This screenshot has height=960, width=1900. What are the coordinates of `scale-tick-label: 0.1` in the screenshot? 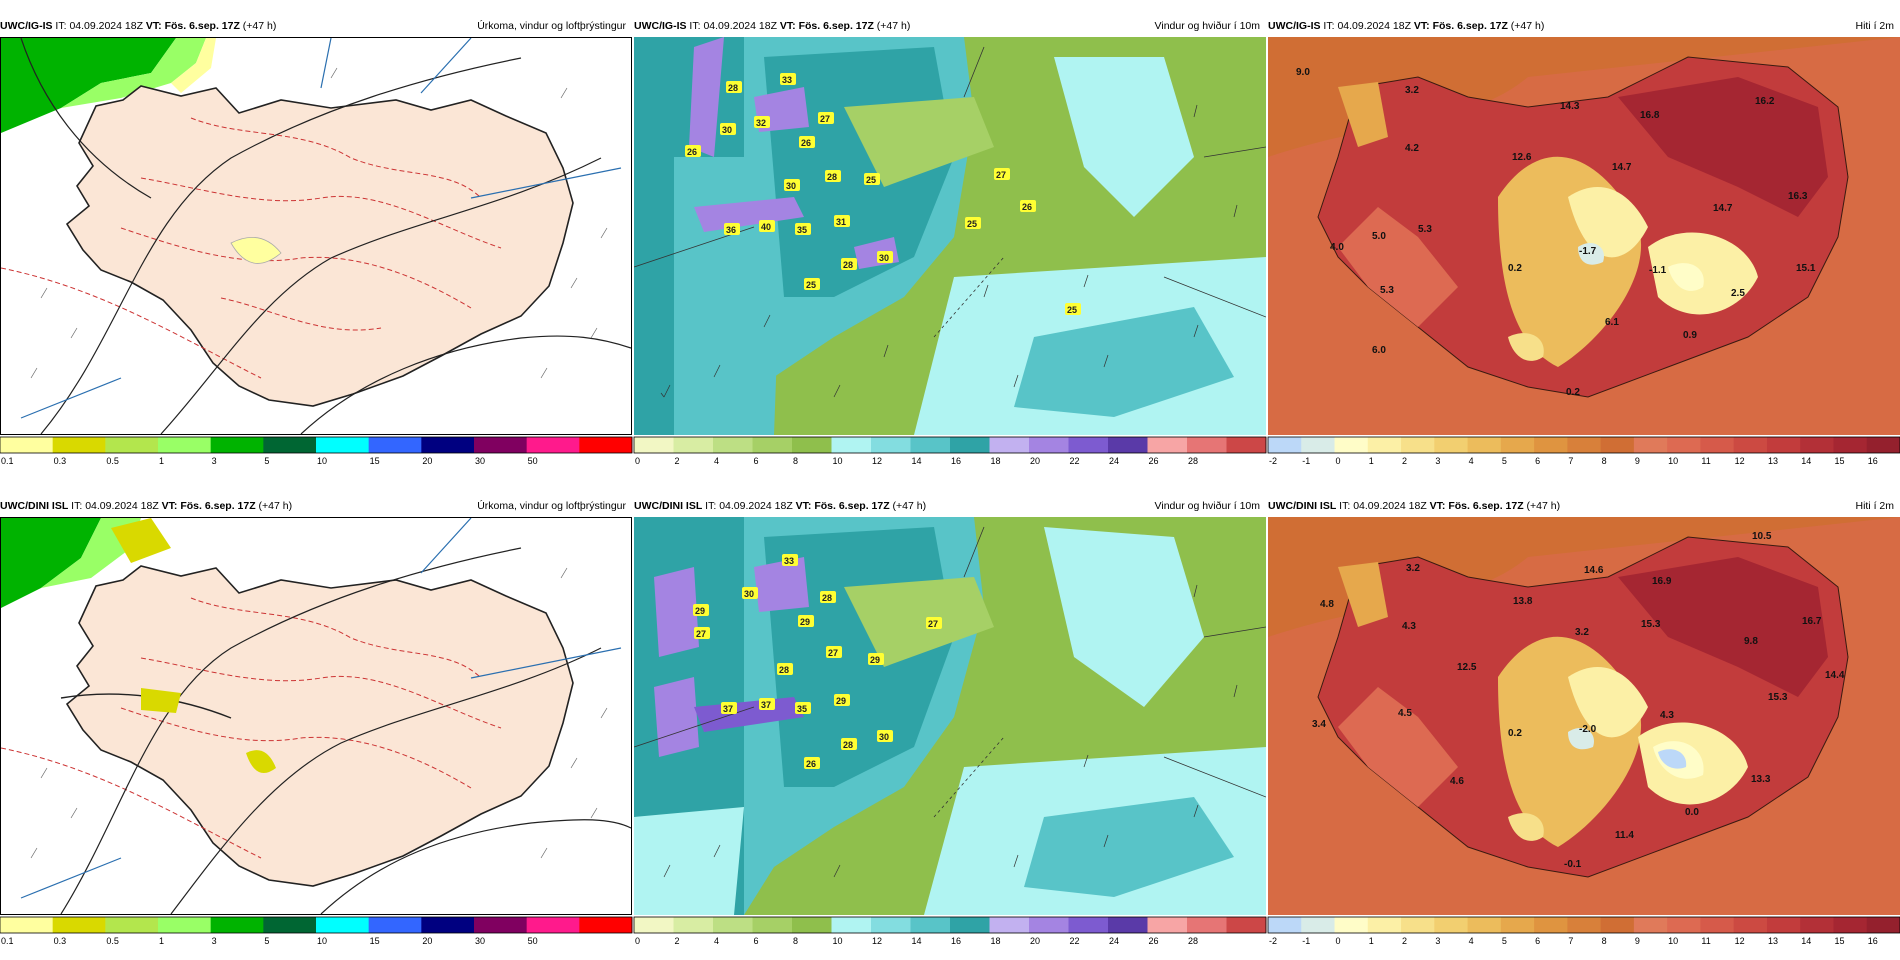 It's located at (7, 941).